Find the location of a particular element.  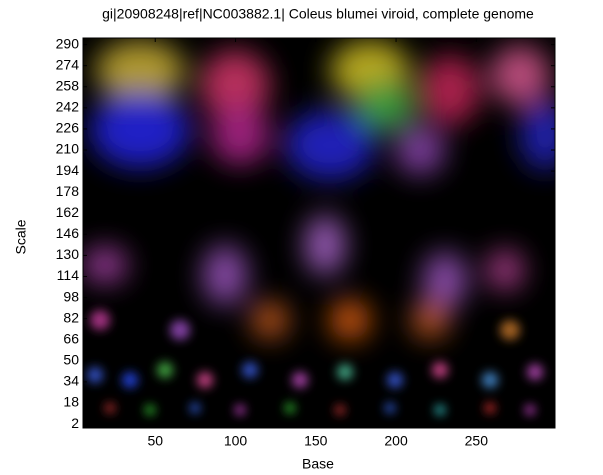

y-tick-label: 242 is located at coordinates (68, 107).